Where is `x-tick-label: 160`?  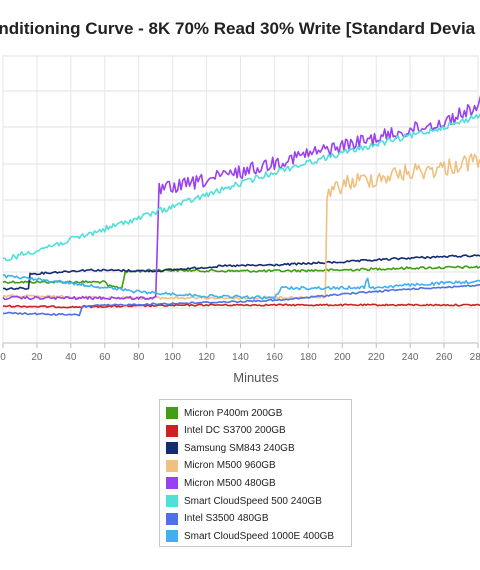
x-tick-label: 160 is located at coordinates (274, 357).